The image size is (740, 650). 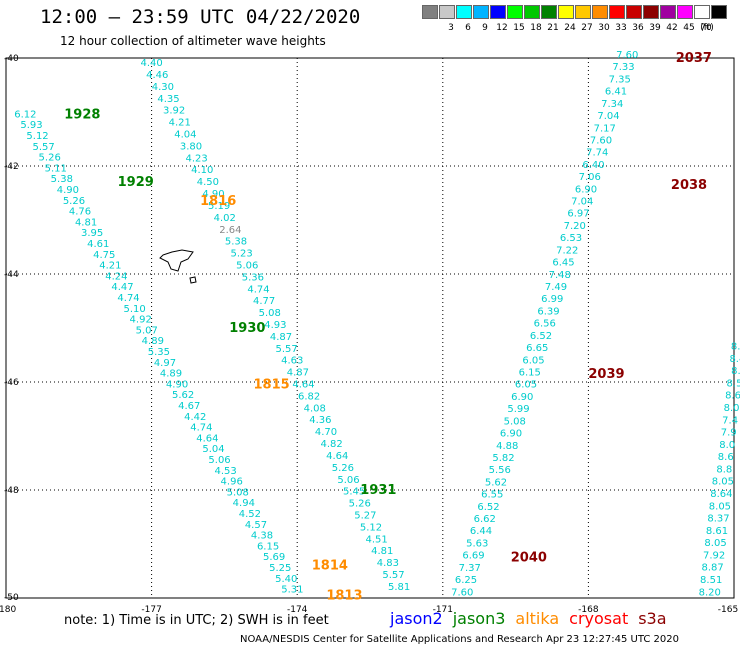 What do you see at coordinates (292, 361) in the screenshot?
I see `wave-height-value: 4.63` at bounding box center [292, 361].